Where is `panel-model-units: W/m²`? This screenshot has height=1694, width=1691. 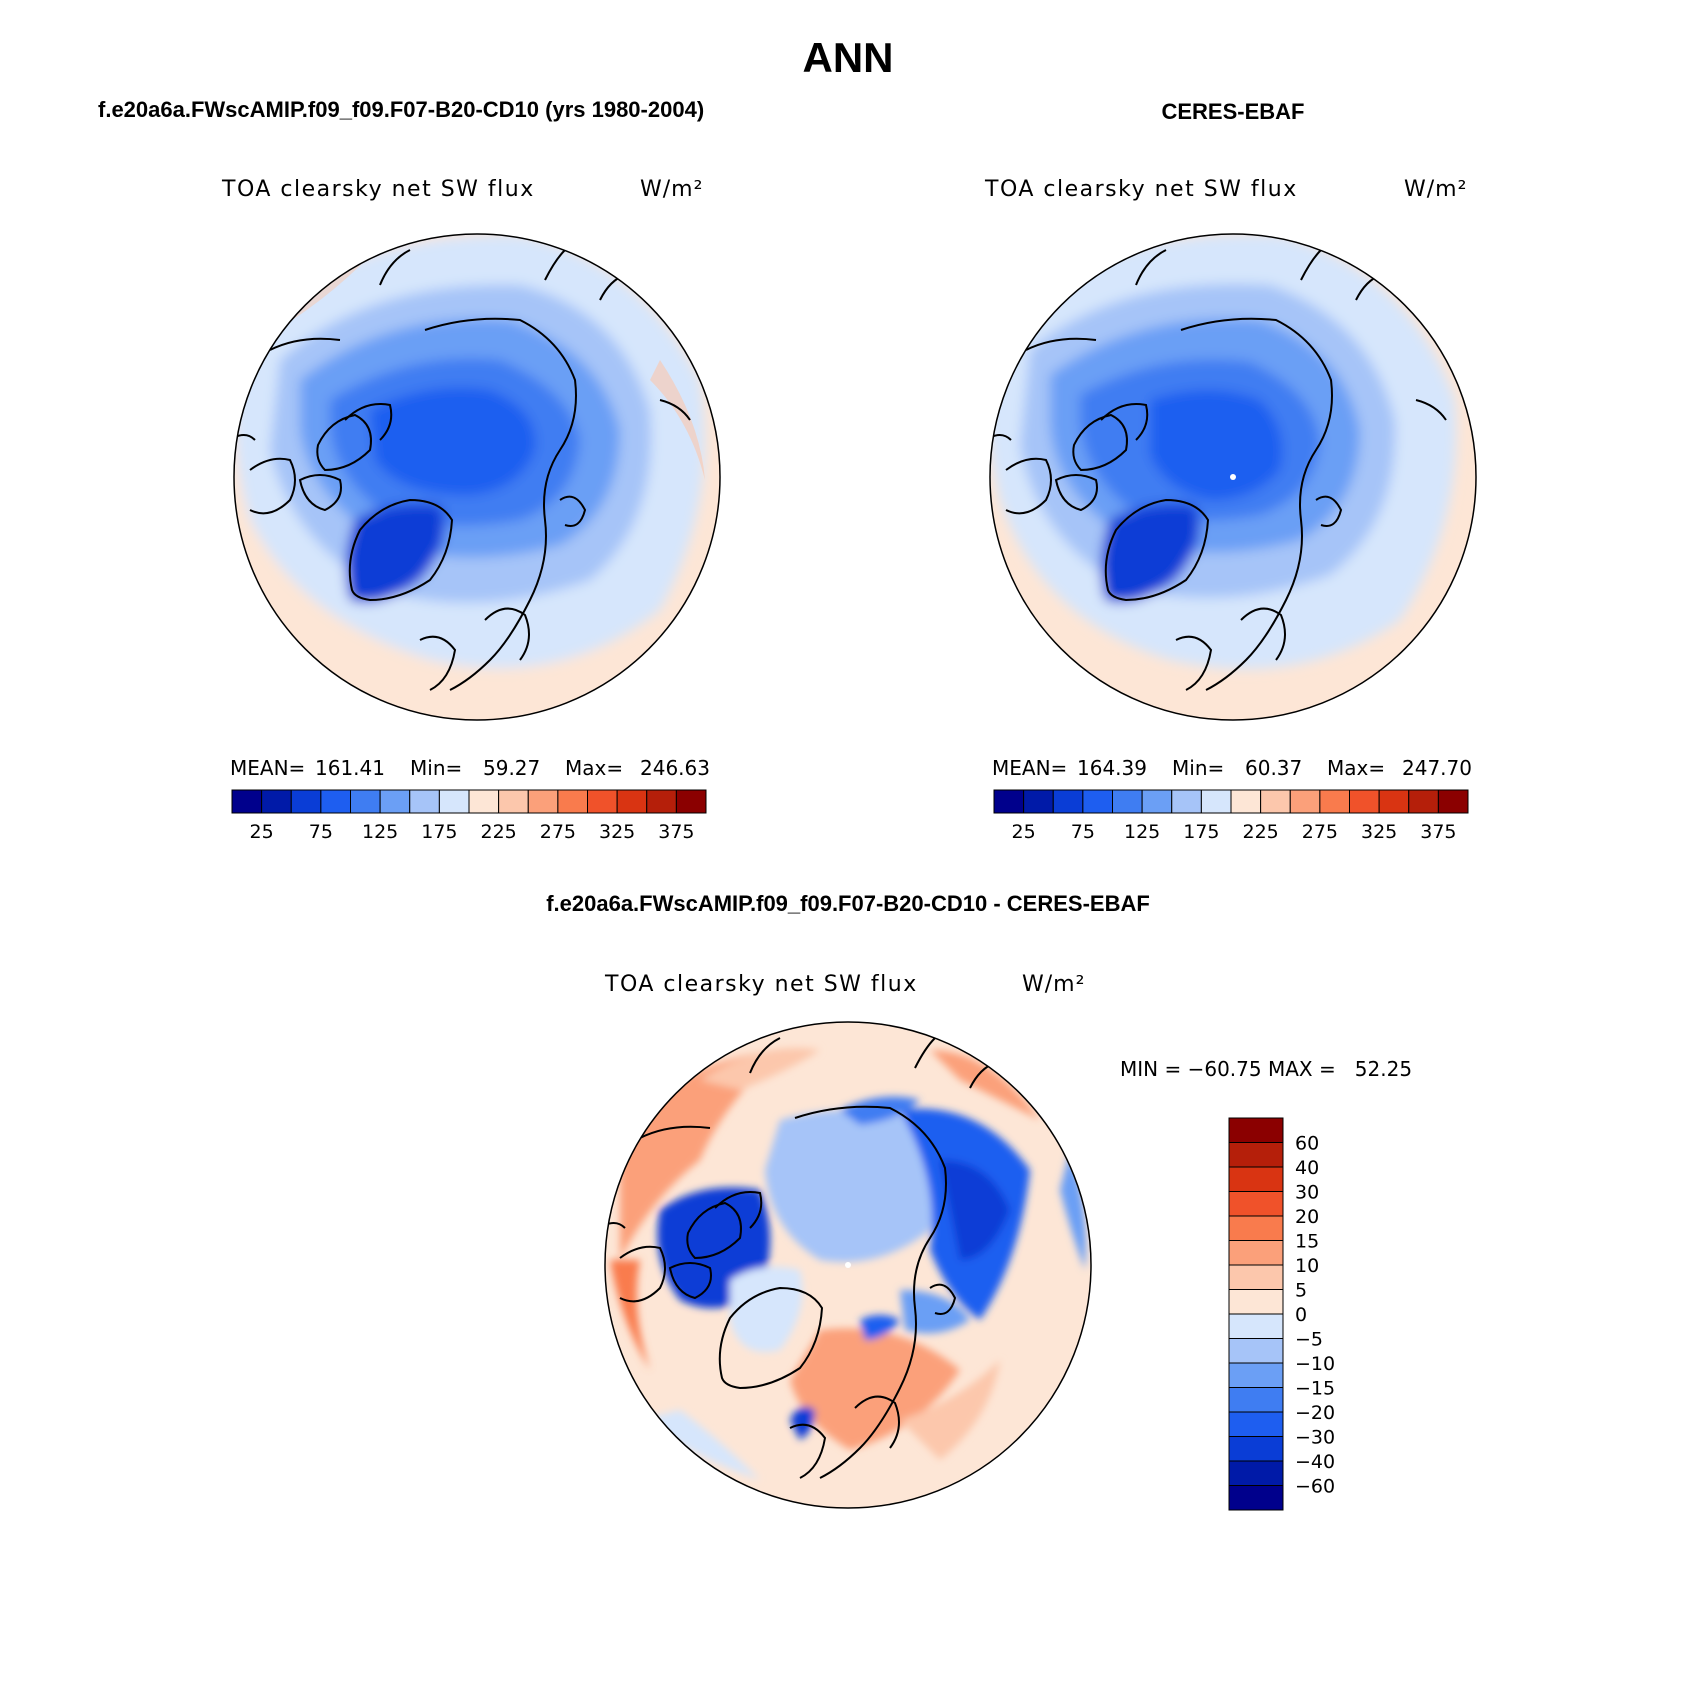
panel-model-units: W/m² is located at coordinates (671, 189).